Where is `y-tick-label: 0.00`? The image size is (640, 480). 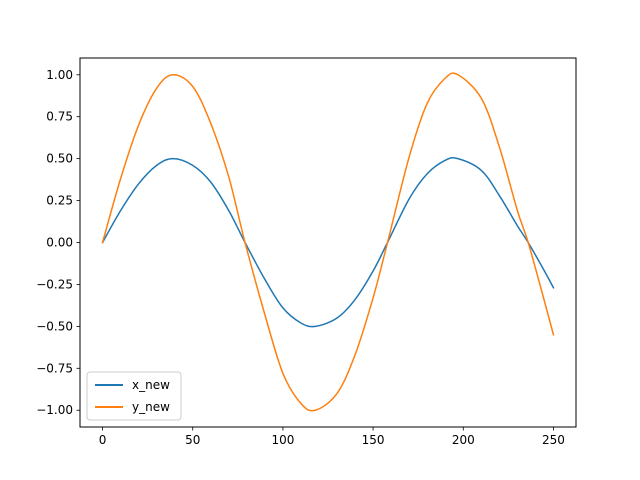 y-tick-label: 0.00 is located at coordinates (59, 243).